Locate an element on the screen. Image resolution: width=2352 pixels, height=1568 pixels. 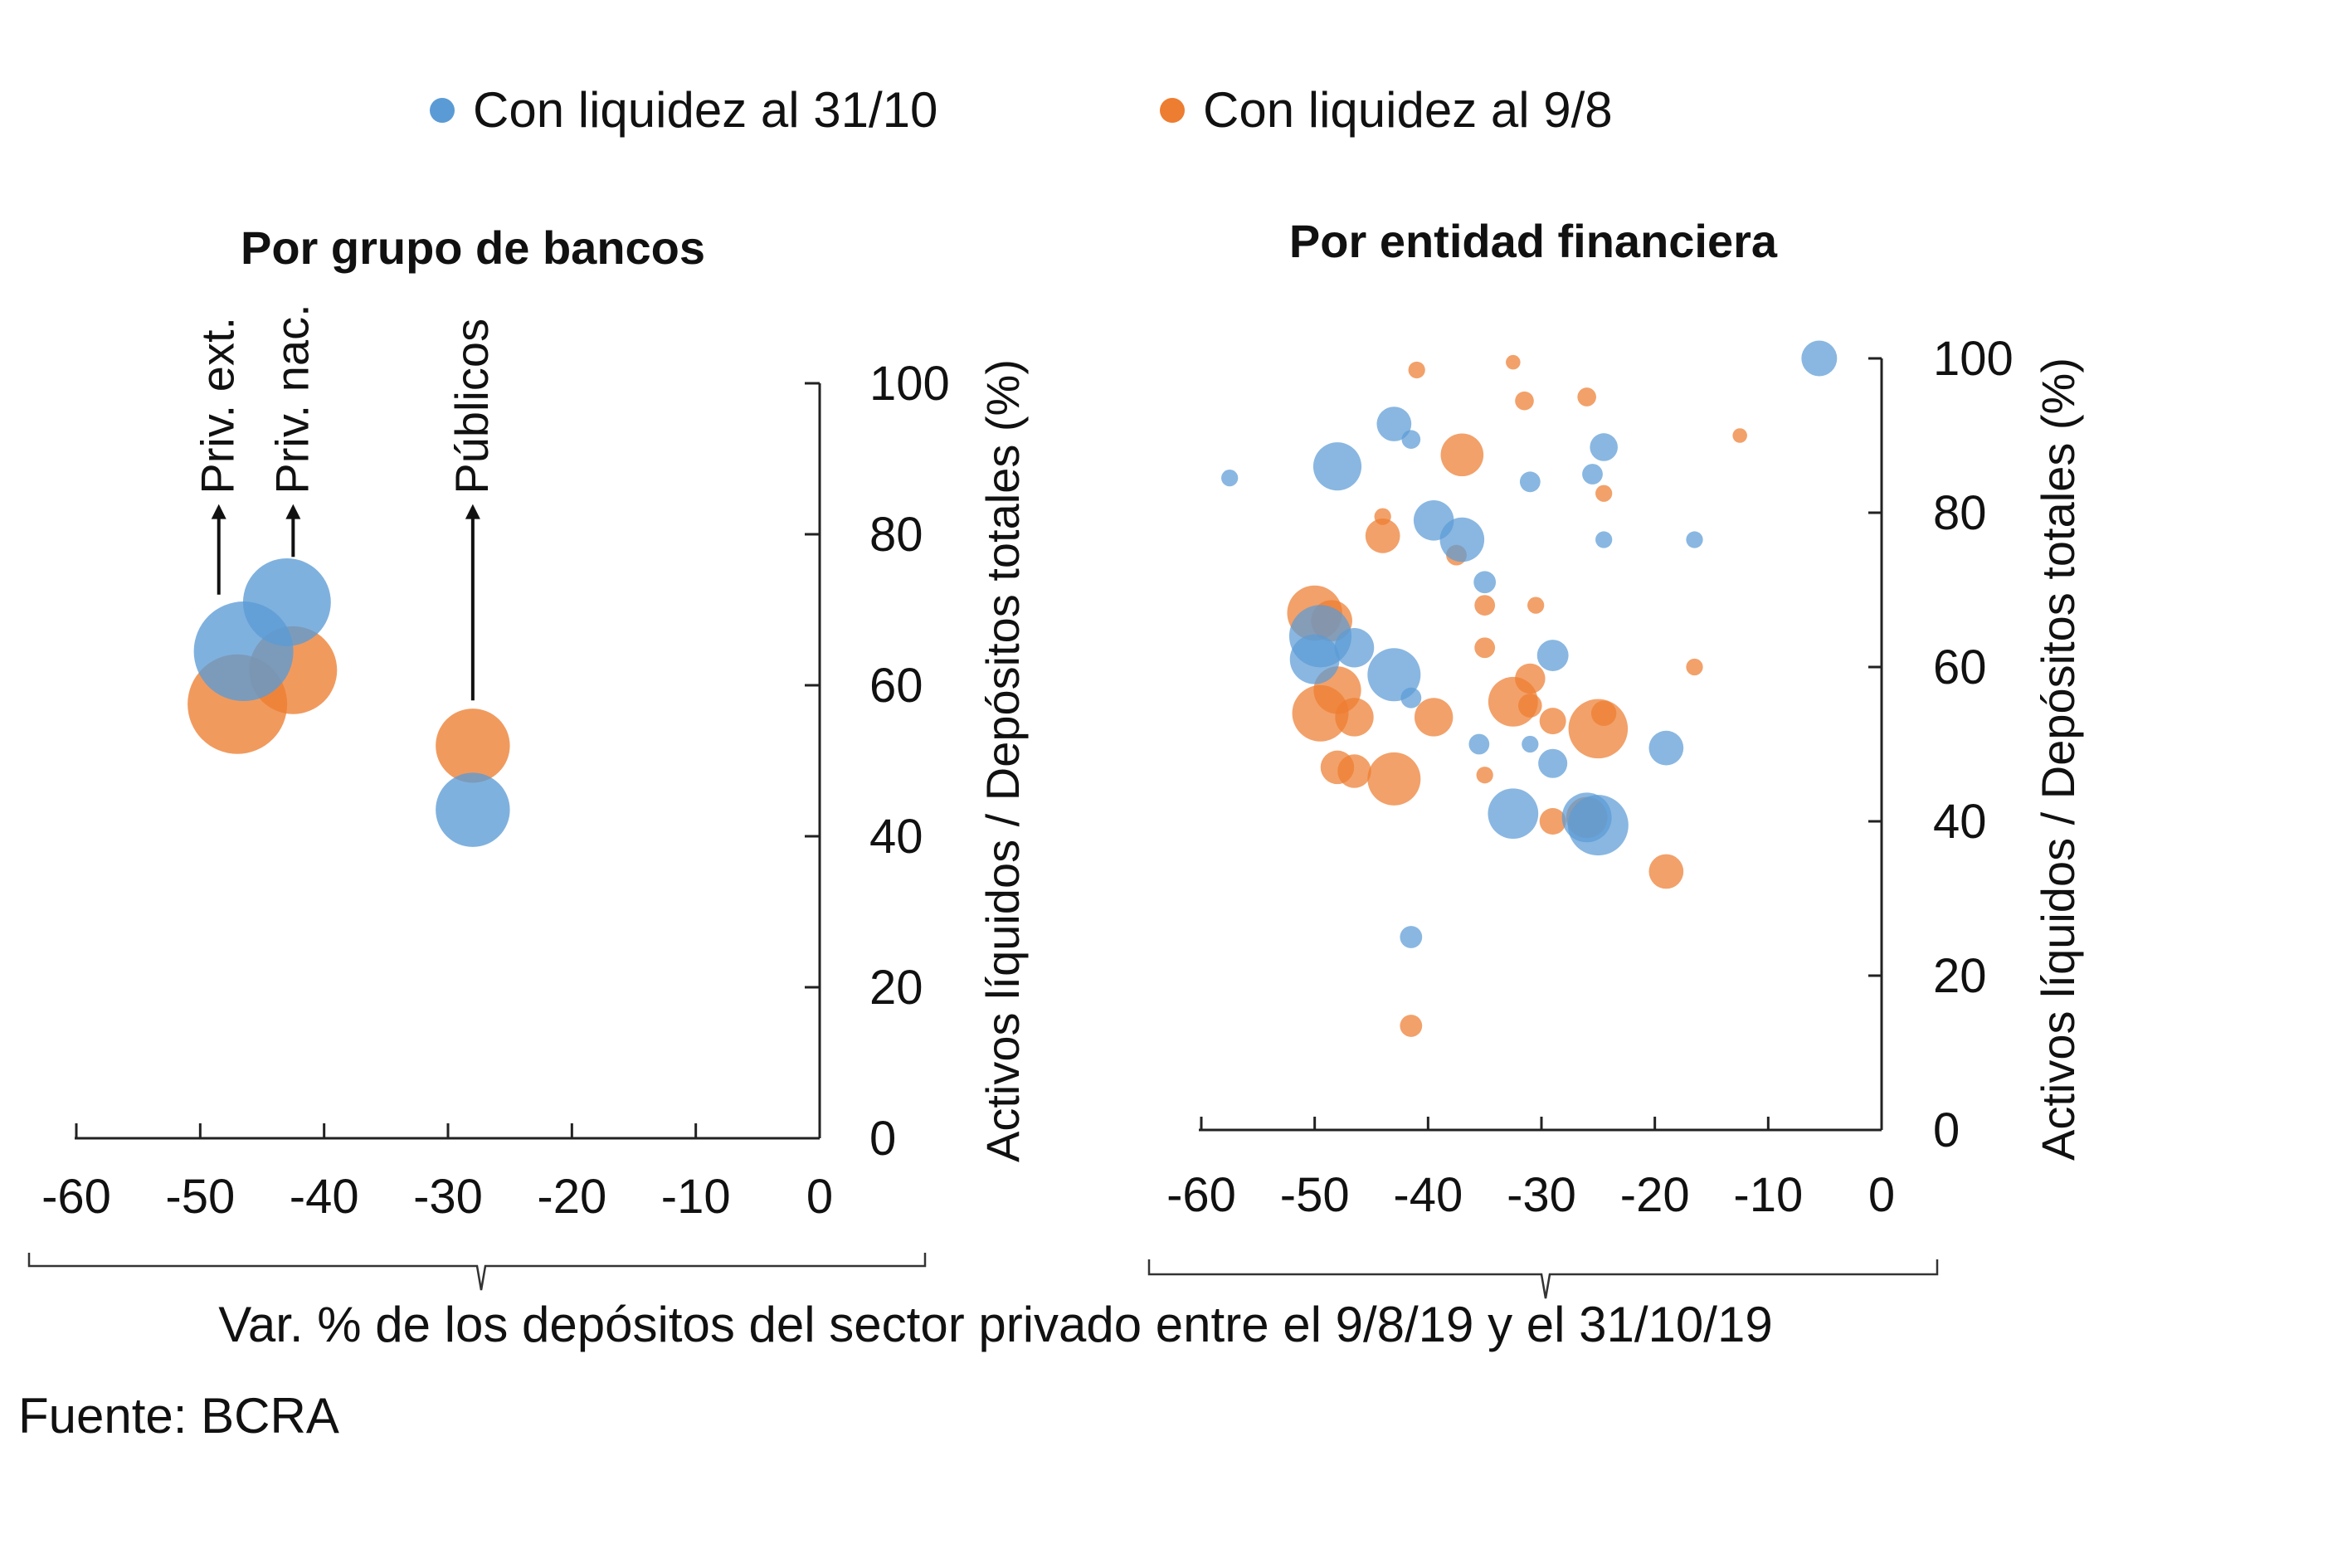
annotation-label: Públicos is located at coordinates (472, 406).